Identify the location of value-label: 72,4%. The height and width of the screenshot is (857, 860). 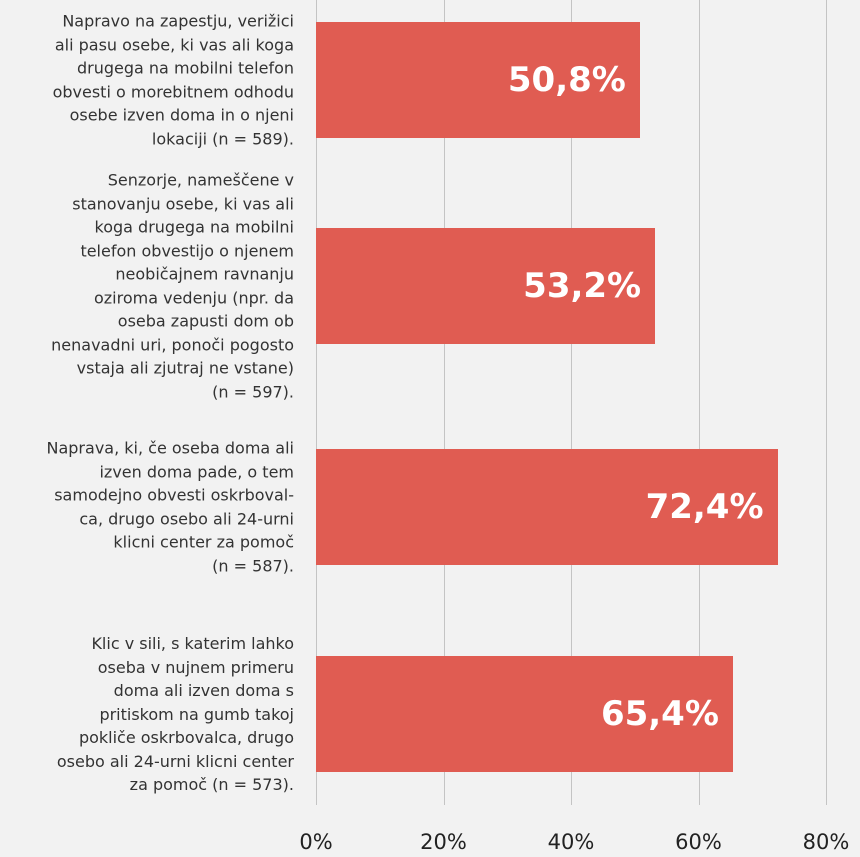
(704, 507).